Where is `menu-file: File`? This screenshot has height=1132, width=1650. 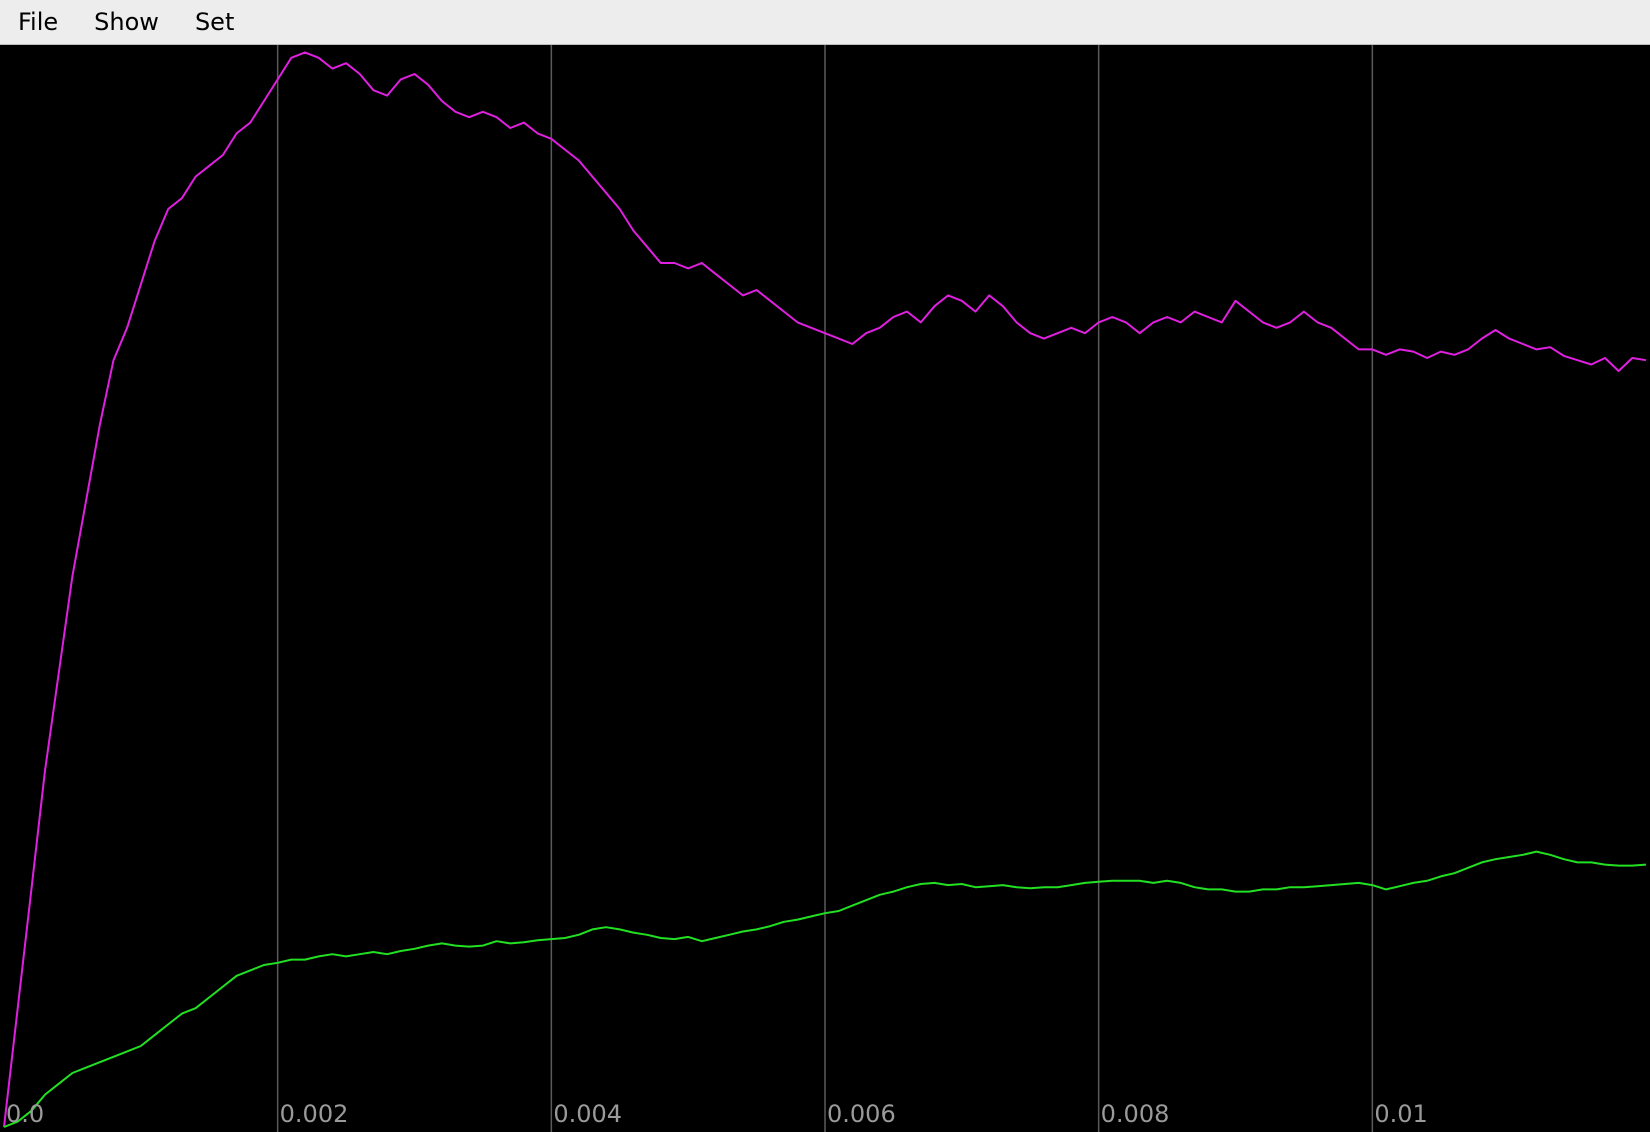
menu-file: File is located at coordinates (38, 21).